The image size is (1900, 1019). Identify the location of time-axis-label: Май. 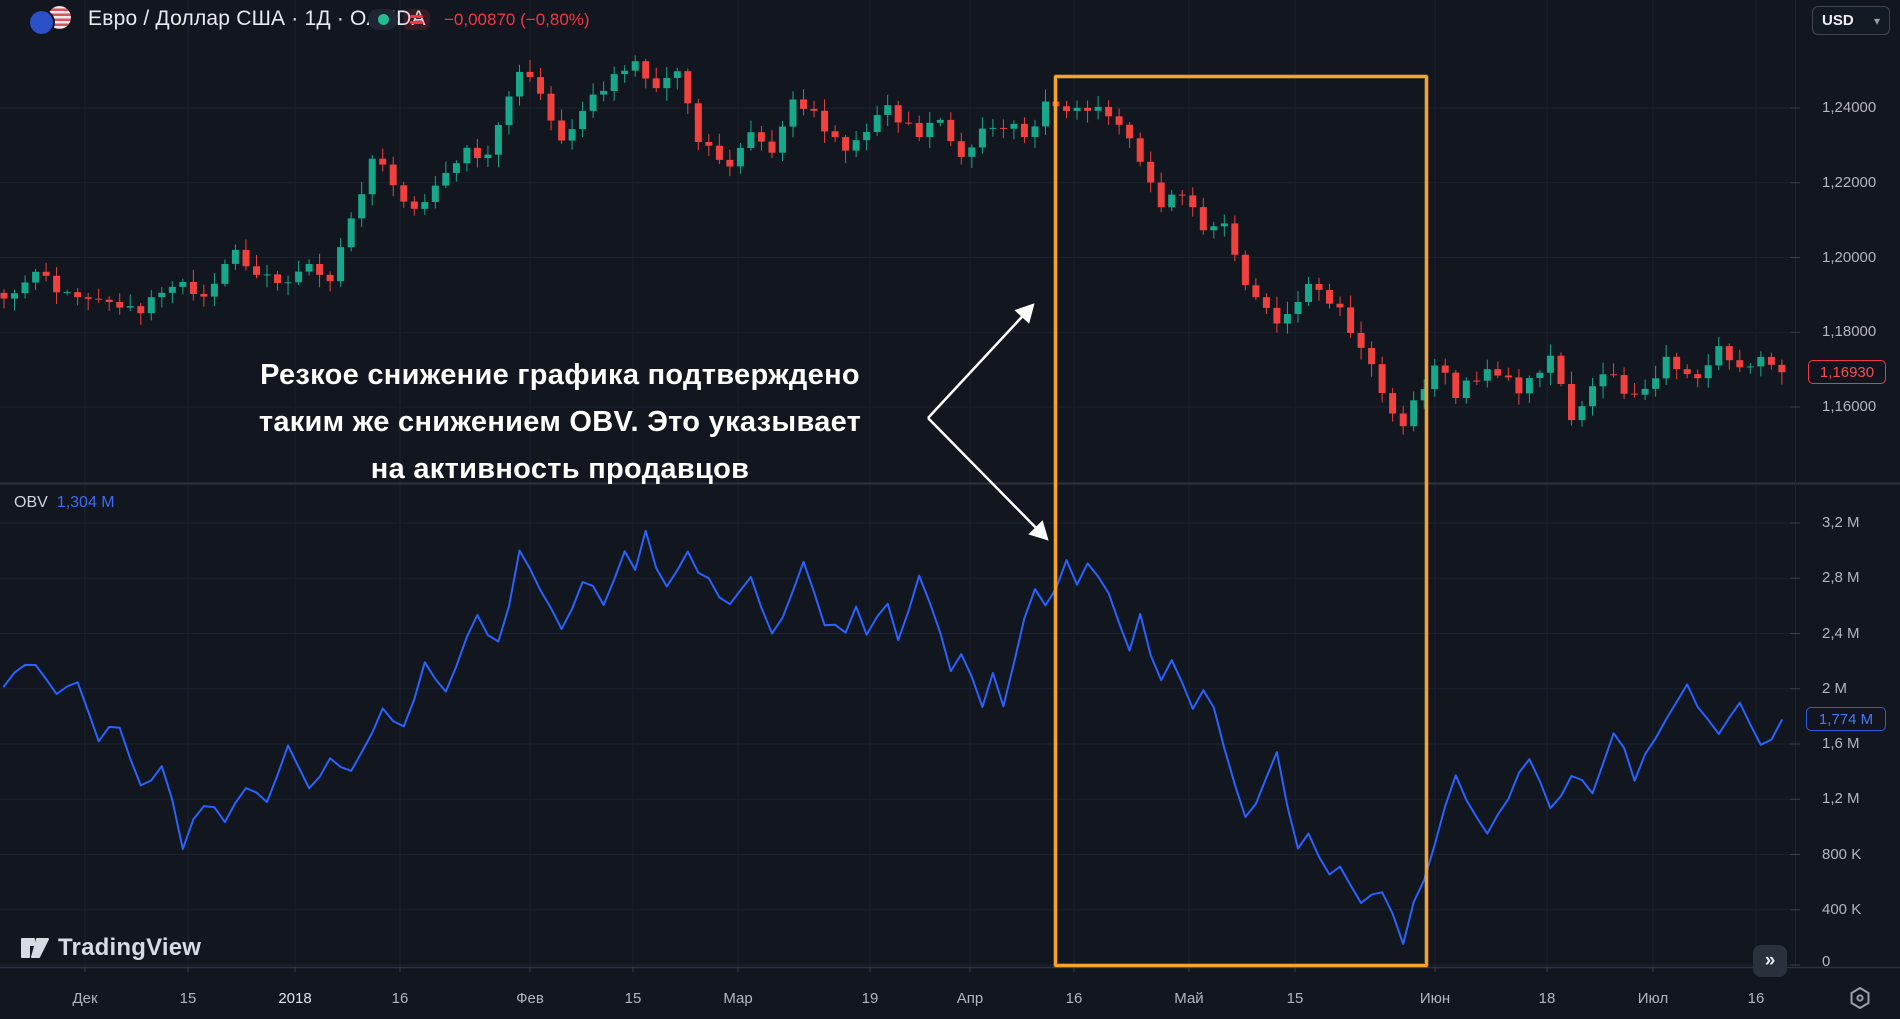
(1189, 998).